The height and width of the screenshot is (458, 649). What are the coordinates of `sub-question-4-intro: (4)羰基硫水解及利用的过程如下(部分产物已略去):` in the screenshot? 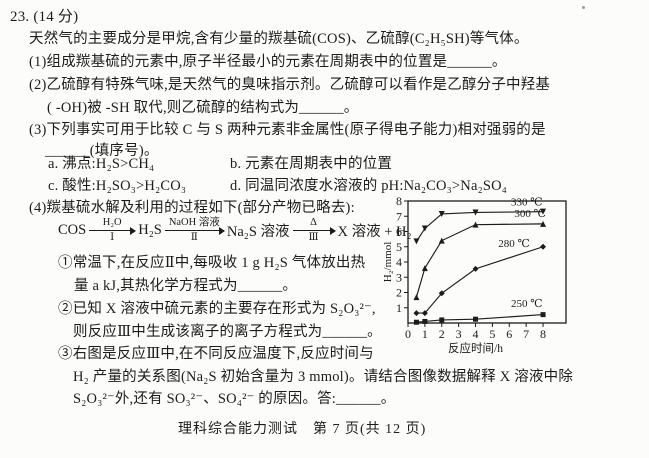 It's located at (192, 208).